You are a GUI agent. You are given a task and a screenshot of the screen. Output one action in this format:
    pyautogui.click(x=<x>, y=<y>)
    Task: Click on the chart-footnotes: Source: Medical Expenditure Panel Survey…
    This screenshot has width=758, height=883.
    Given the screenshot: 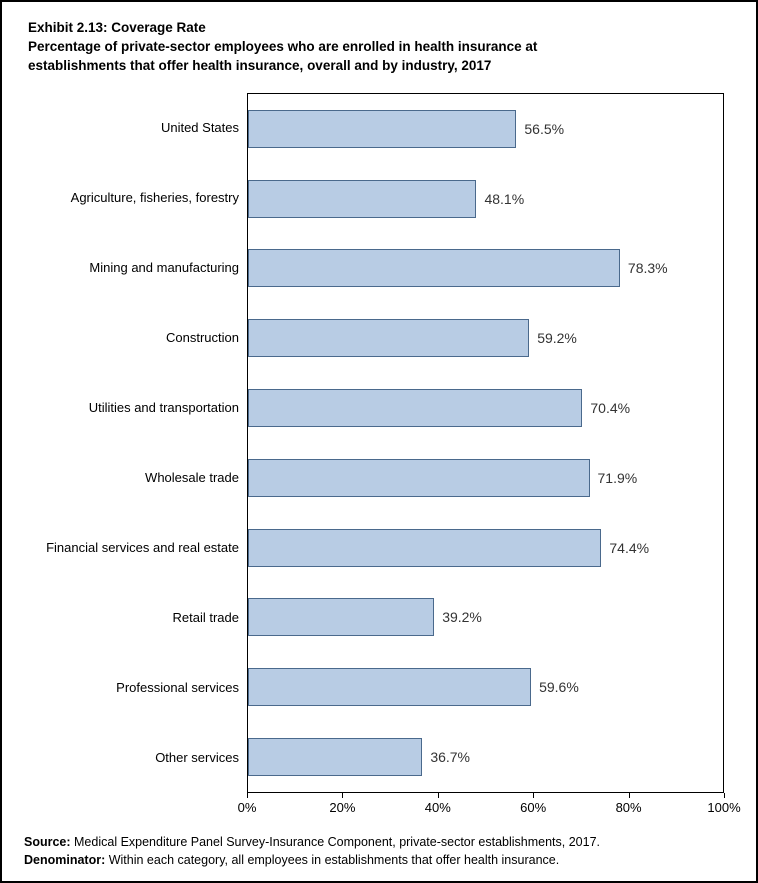 What is the action you would take?
    pyautogui.click(x=378, y=851)
    